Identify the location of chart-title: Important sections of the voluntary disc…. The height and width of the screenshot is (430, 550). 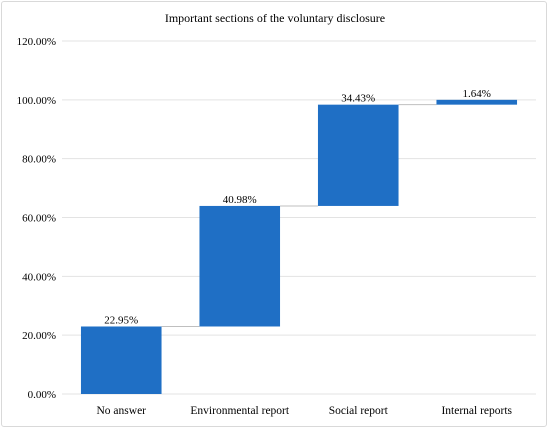
(275, 18).